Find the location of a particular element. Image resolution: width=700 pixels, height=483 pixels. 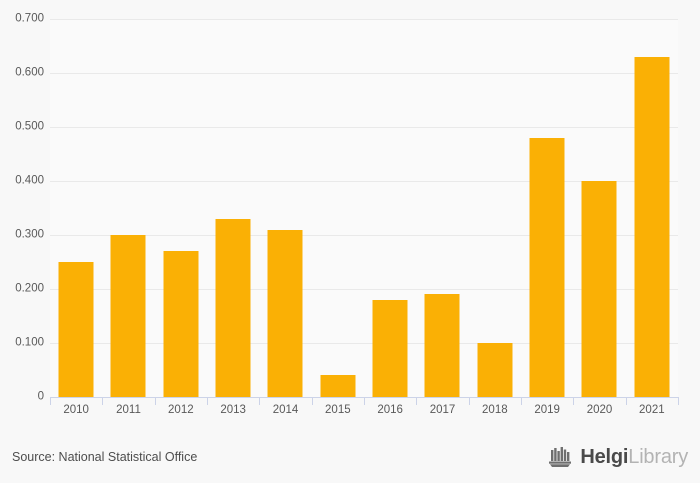

library-books-icon is located at coordinates (560, 457).